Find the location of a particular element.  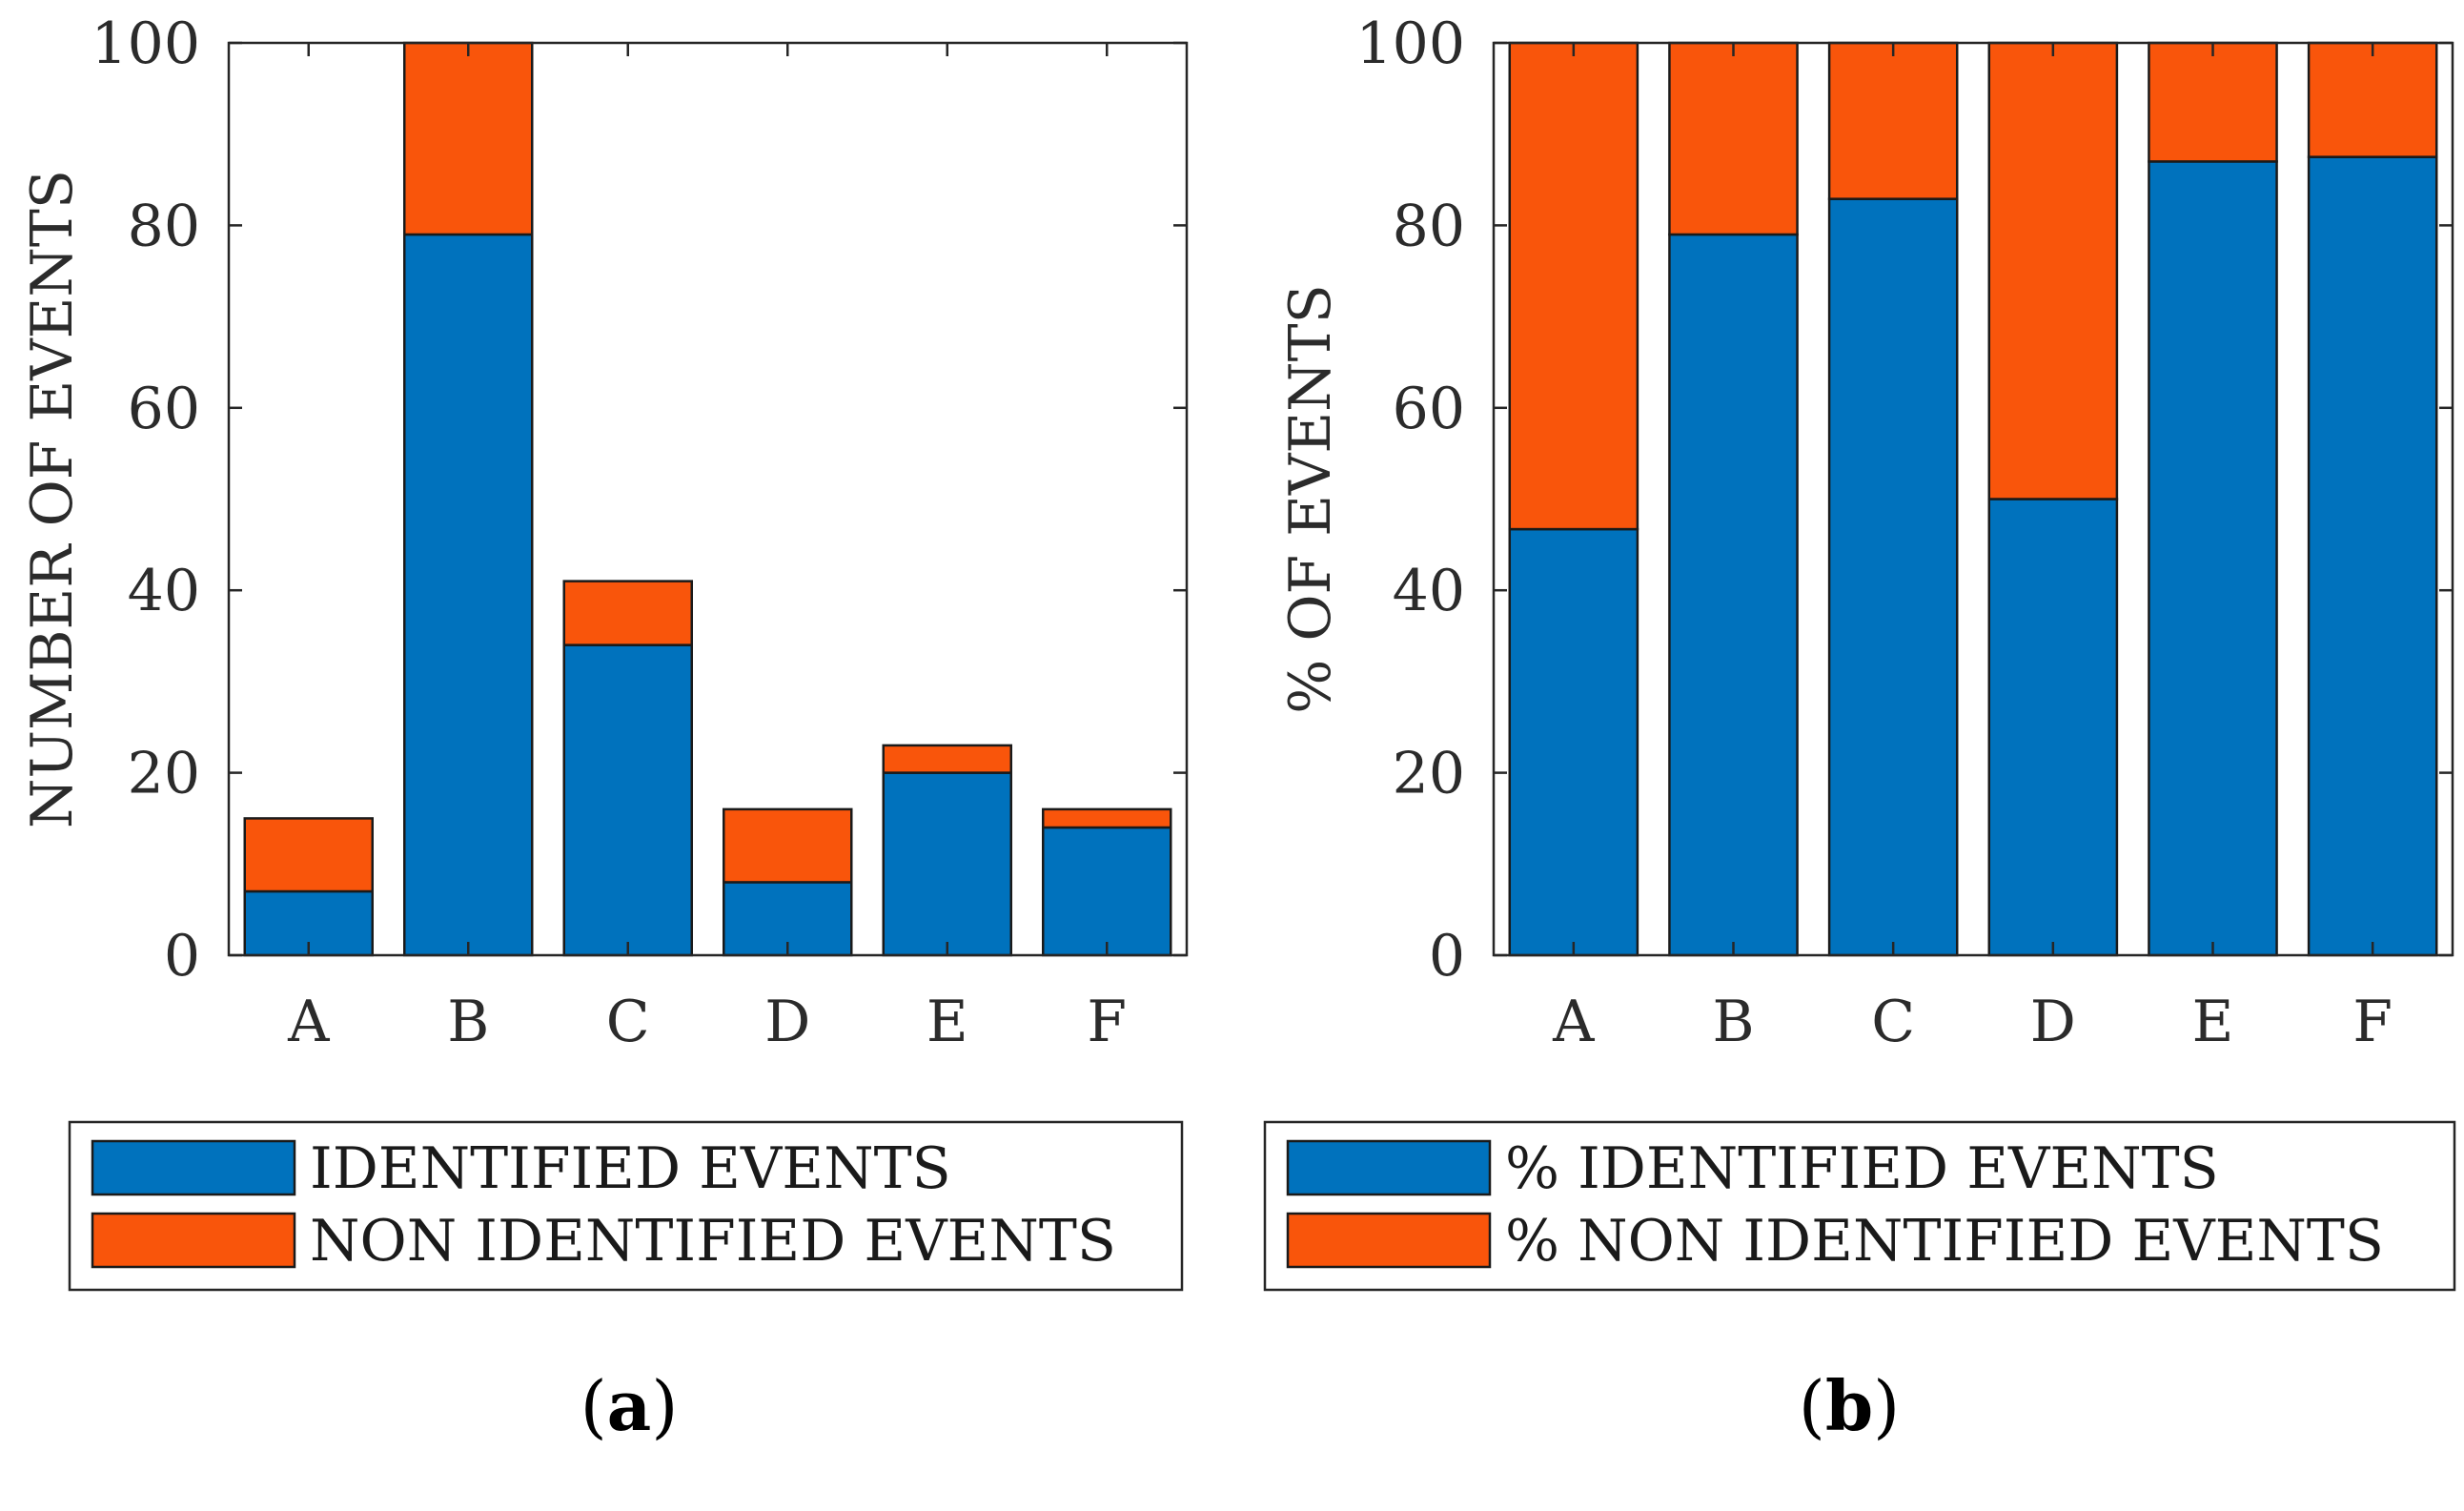

bar-d-identified is located at coordinates (2053, 728).